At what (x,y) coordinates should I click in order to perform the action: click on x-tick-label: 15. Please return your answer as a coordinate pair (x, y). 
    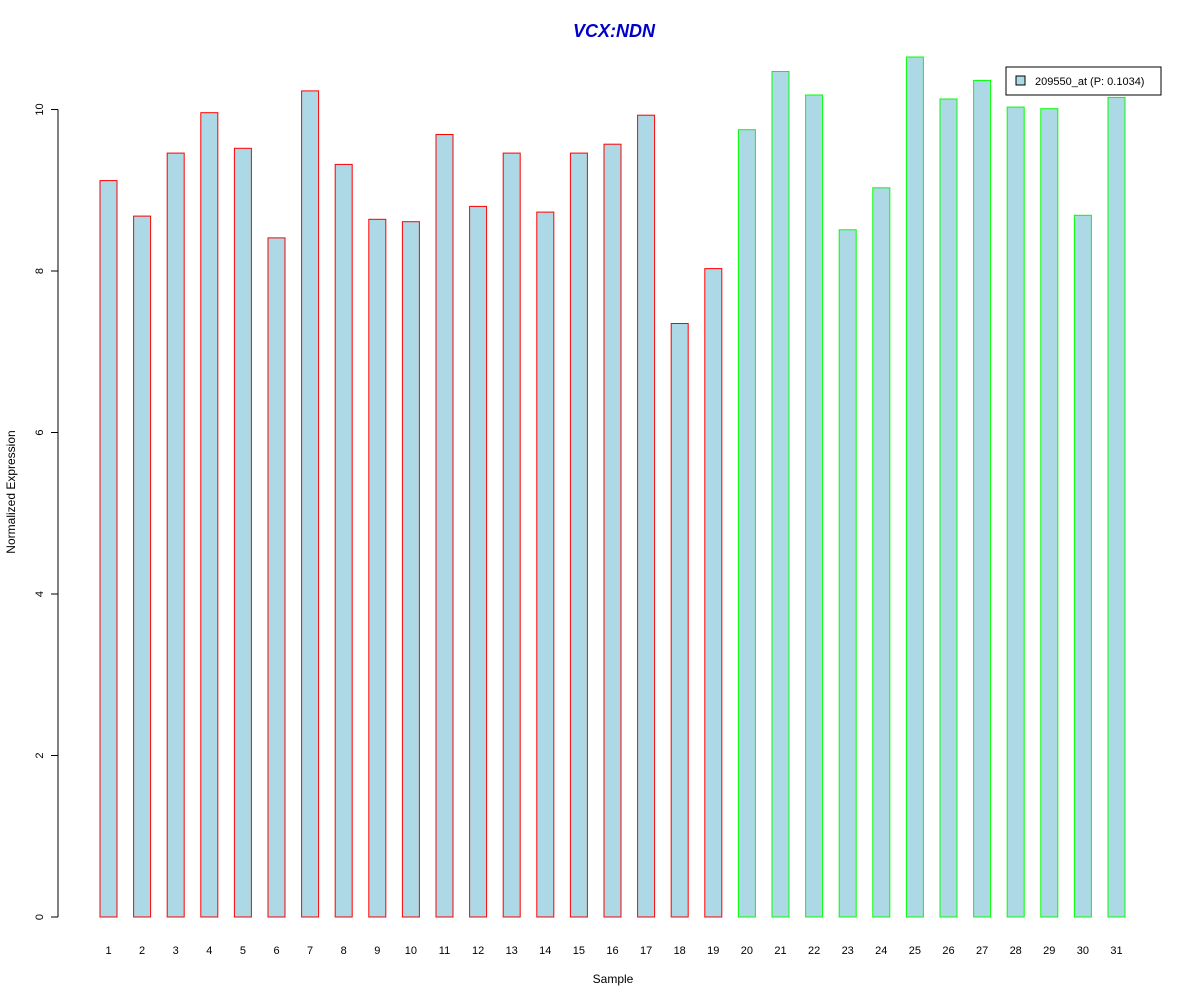
    Looking at the image, I should click on (579, 951).